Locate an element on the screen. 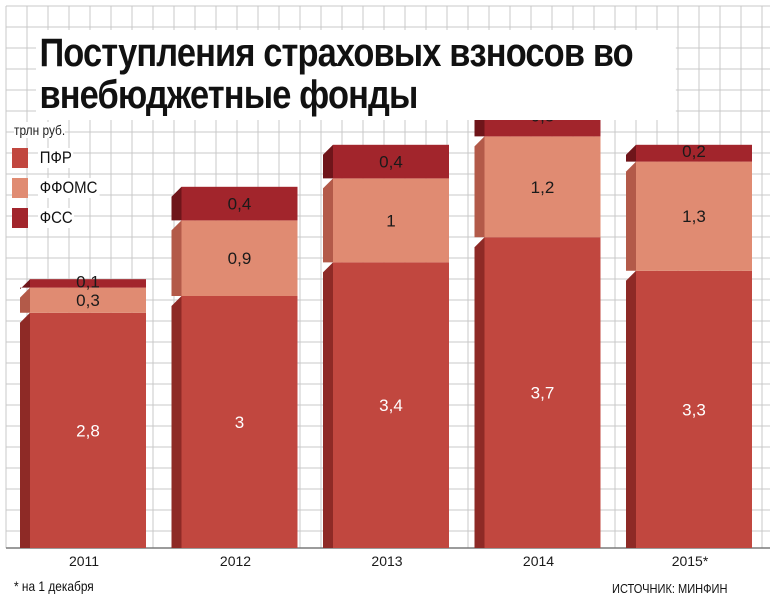 Image resolution: width=780 pixels, height=607 pixels. source-note: ИСТОЧНИК: МИНФИН is located at coordinates (670, 588).